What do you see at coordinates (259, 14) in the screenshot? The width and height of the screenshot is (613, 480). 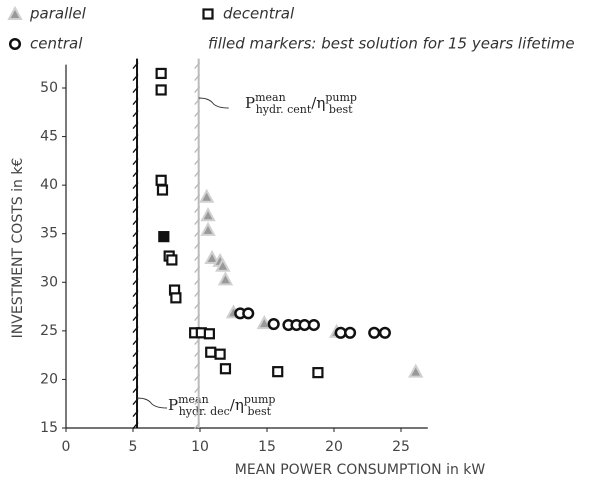 I see `legend-label: decentral` at bounding box center [259, 14].